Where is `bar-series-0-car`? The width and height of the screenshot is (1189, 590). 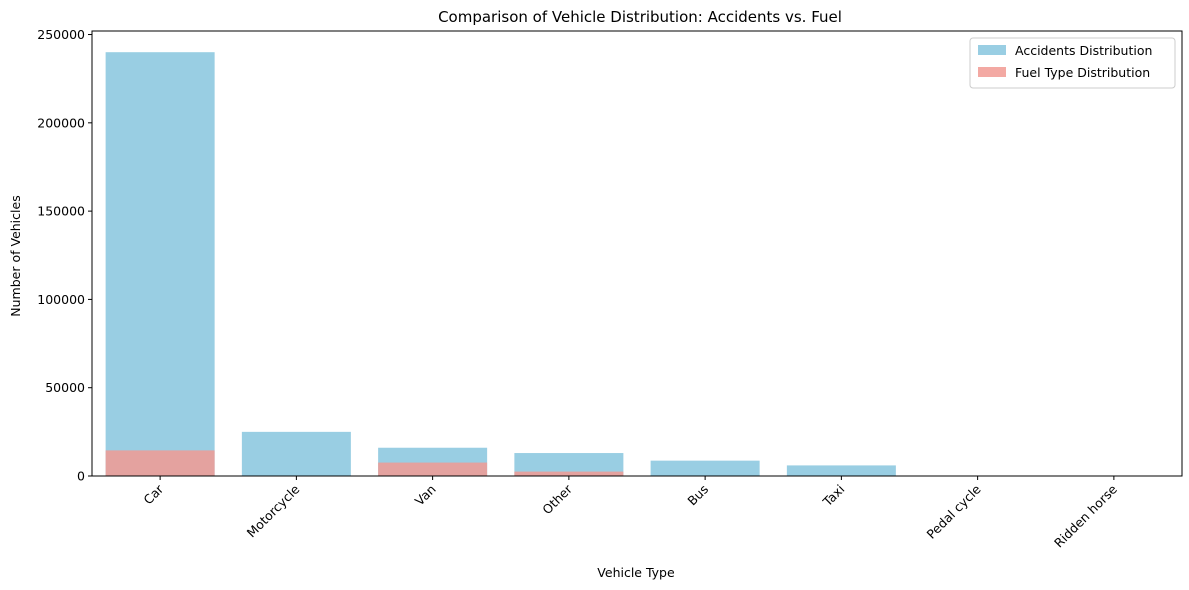 bar-series-0-car is located at coordinates (160, 264).